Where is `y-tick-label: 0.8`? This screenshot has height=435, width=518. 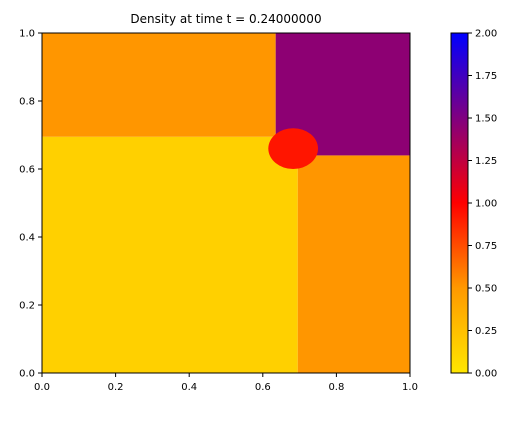
y-tick-label: 0.8 is located at coordinates (27, 102).